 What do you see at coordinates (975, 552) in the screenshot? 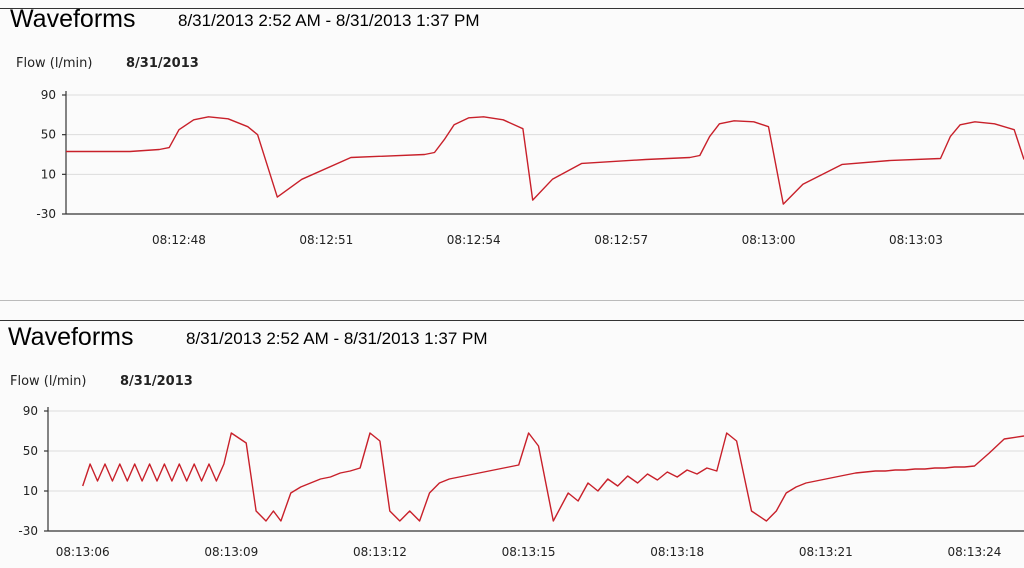
I see `x-tick-label: 08:13:24` at bounding box center [975, 552].